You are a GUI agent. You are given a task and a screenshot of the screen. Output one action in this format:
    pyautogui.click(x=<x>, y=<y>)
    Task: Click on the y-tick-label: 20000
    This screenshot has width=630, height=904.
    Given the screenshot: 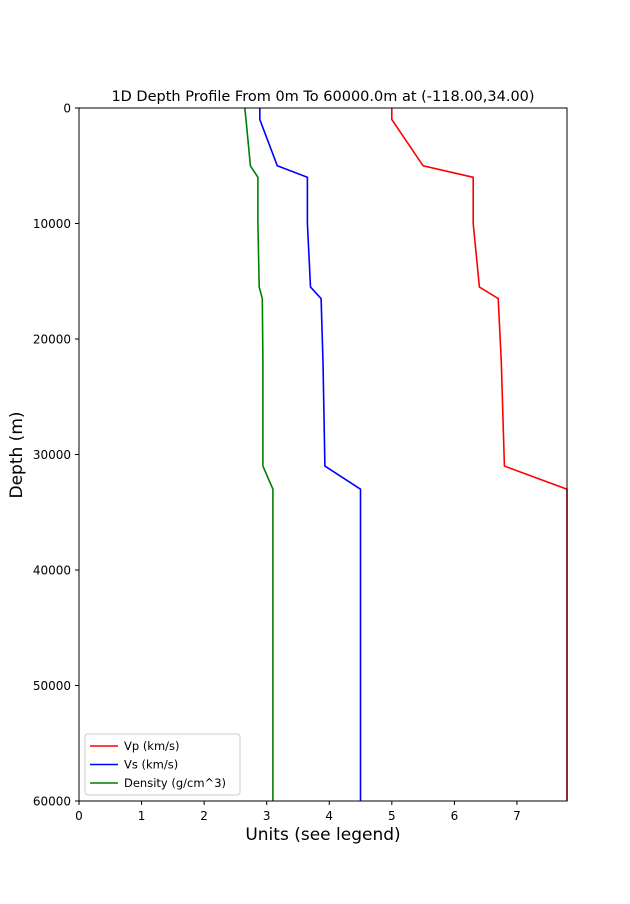 What is the action you would take?
    pyautogui.click(x=52, y=340)
    